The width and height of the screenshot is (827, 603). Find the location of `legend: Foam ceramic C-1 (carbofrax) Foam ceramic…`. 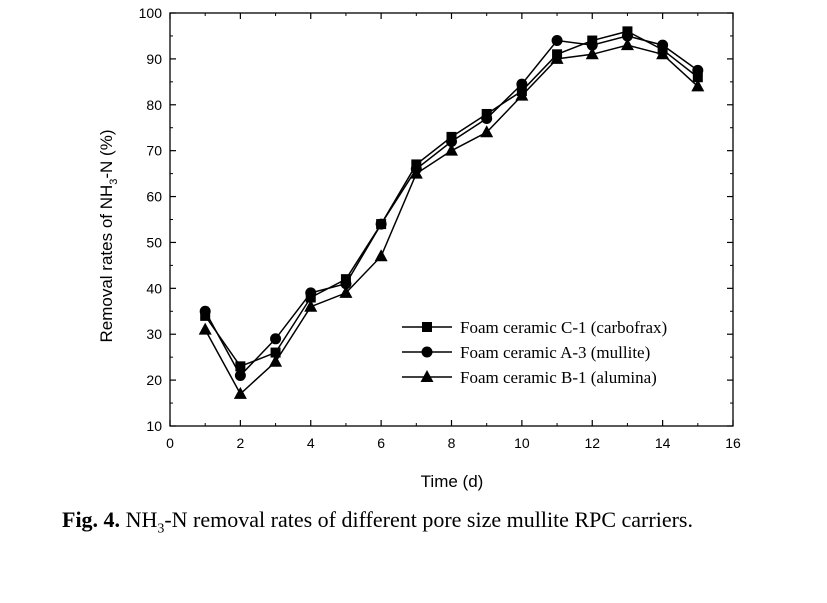

legend: Foam ceramic C-1 (carbofrax) Foam ceramic… is located at coordinates (534, 352).